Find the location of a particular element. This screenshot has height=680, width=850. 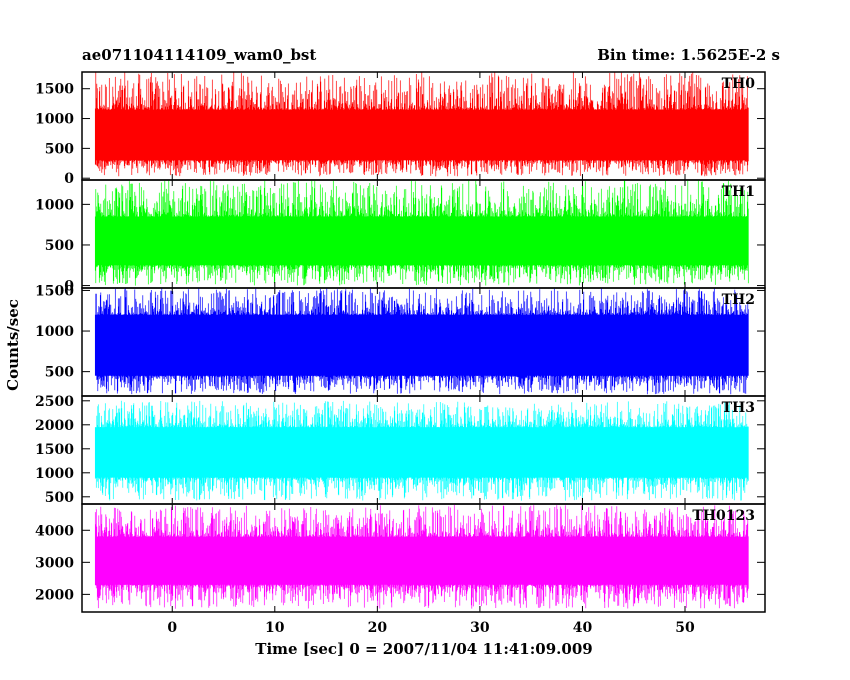

panel-th0123: 2000 3000 4000 TH0123 is located at coordinates (400, 558).